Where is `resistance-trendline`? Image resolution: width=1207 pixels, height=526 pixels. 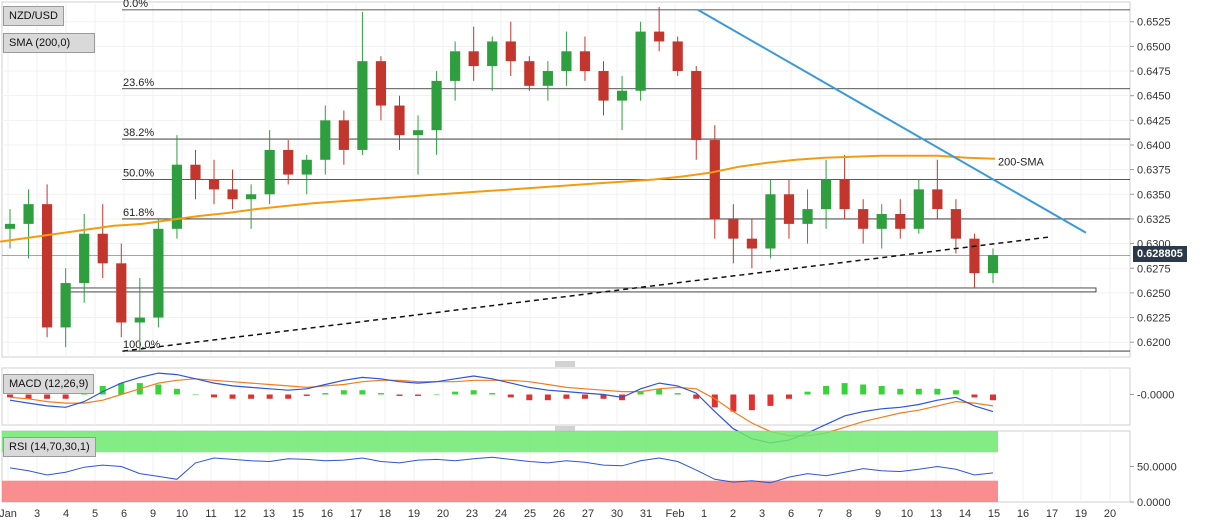 resistance-trendline is located at coordinates (892, 121).